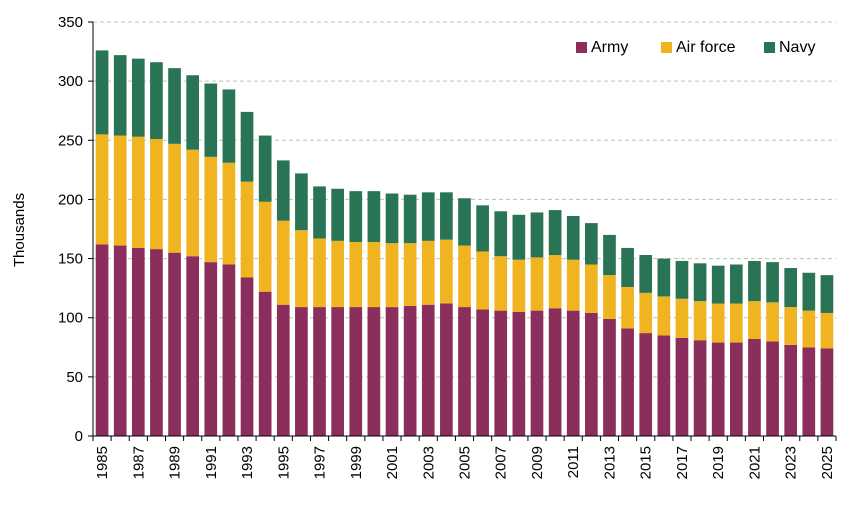 The height and width of the screenshot is (510, 848). Describe the element at coordinates (211, 120) in the screenshot. I see `bar-navy-1991` at that location.